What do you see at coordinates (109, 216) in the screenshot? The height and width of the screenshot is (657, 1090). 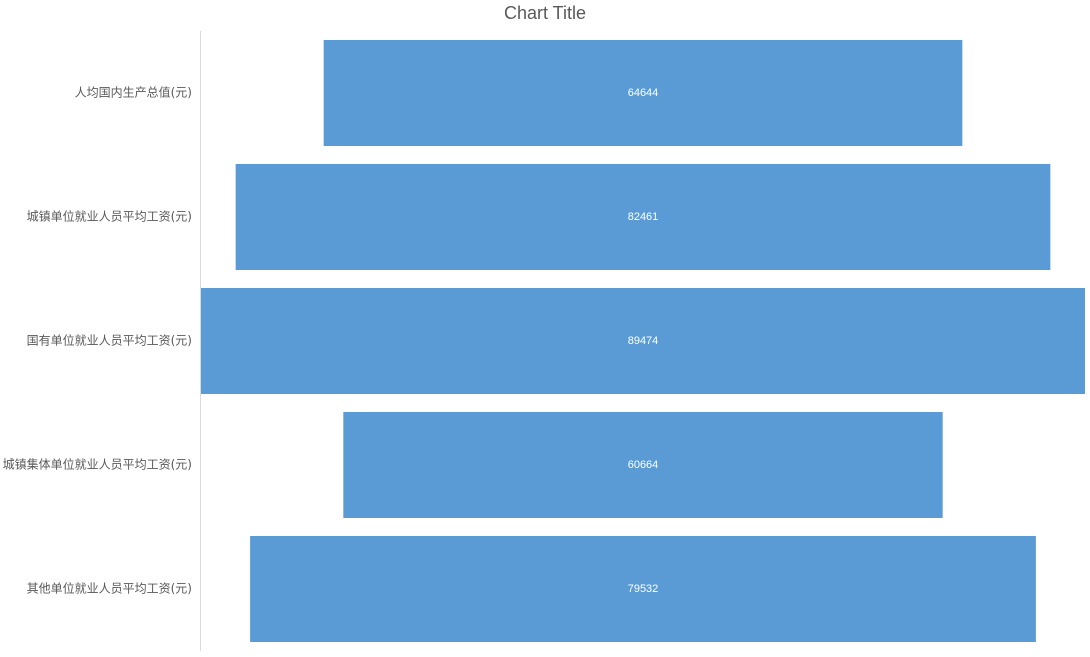 I see `category-label-2: 城镇单位就业人员平均工资(元)` at bounding box center [109, 216].